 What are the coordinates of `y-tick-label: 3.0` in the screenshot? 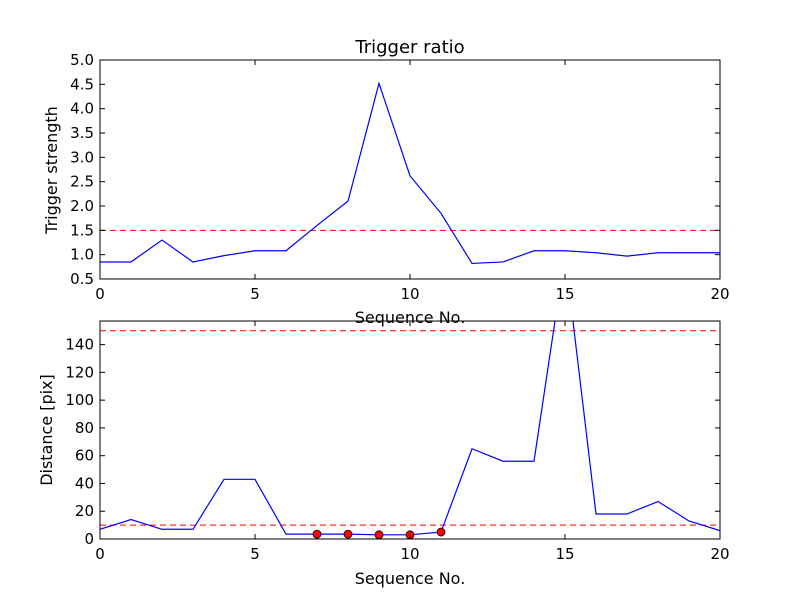 It's located at (82, 157).